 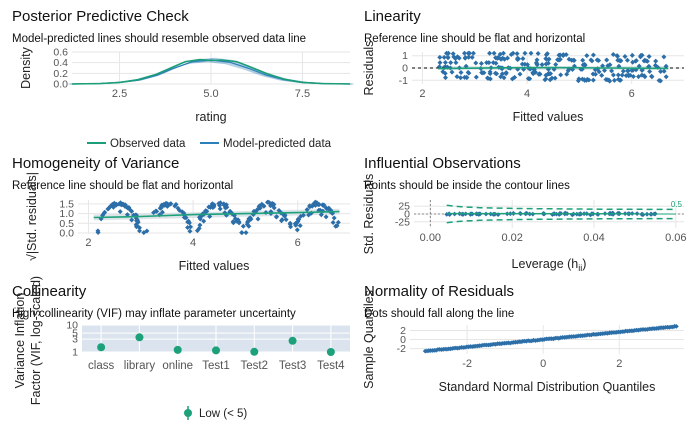 I want to click on y-axis-label: Sample Quantiles, so click(x=369, y=339).